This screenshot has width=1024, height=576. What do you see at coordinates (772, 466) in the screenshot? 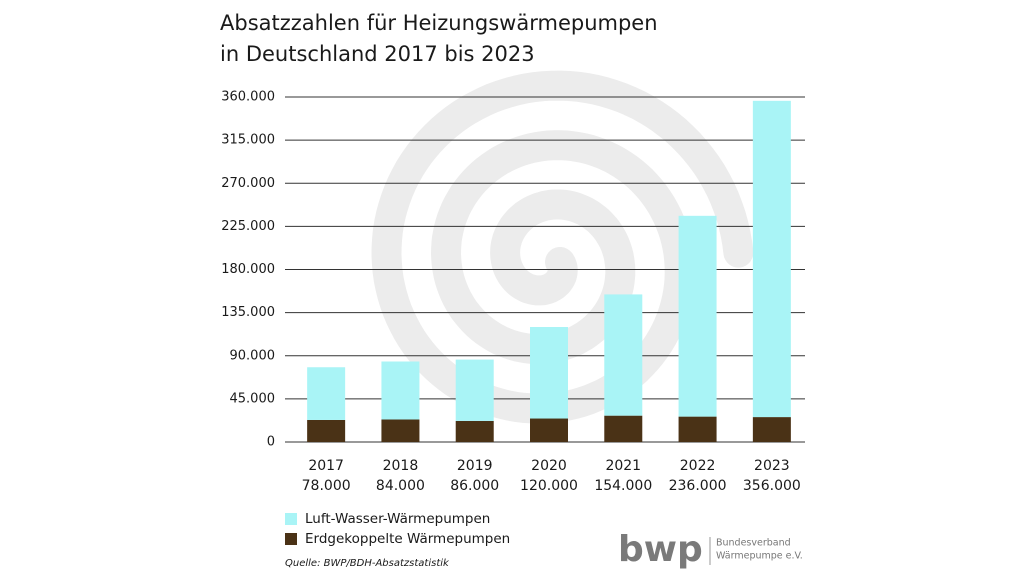
I see `x-tick-label: 2023` at bounding box center [772, 466].